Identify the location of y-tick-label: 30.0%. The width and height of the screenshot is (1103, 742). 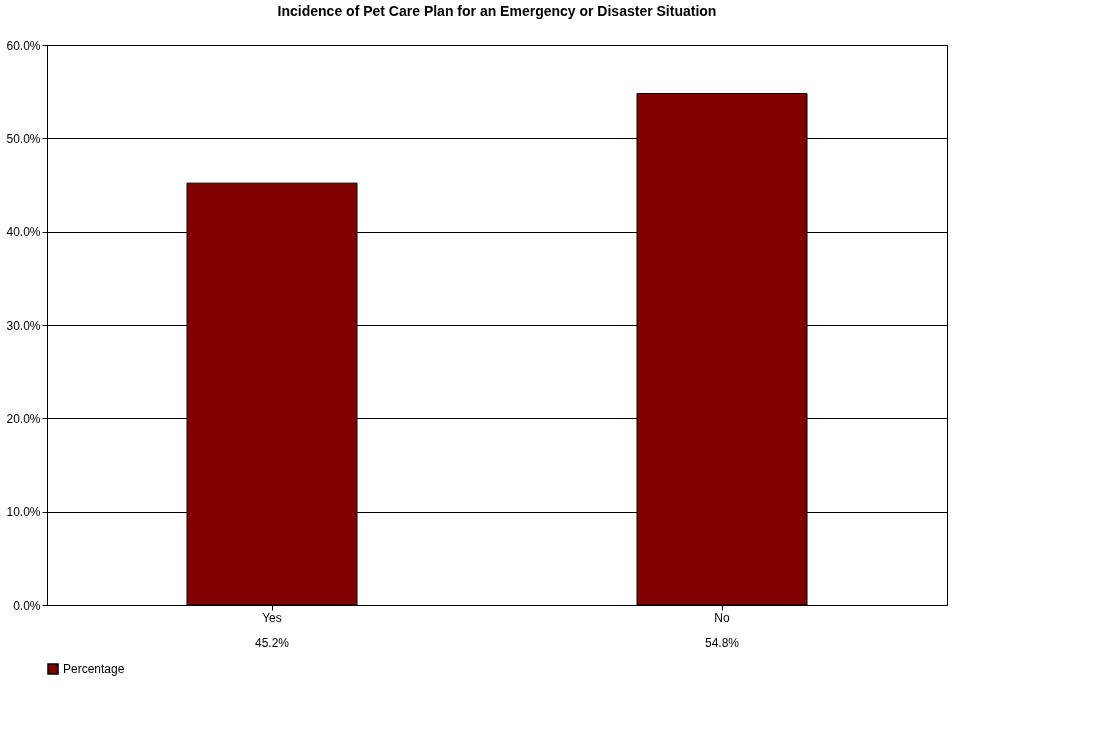
(23, 325).